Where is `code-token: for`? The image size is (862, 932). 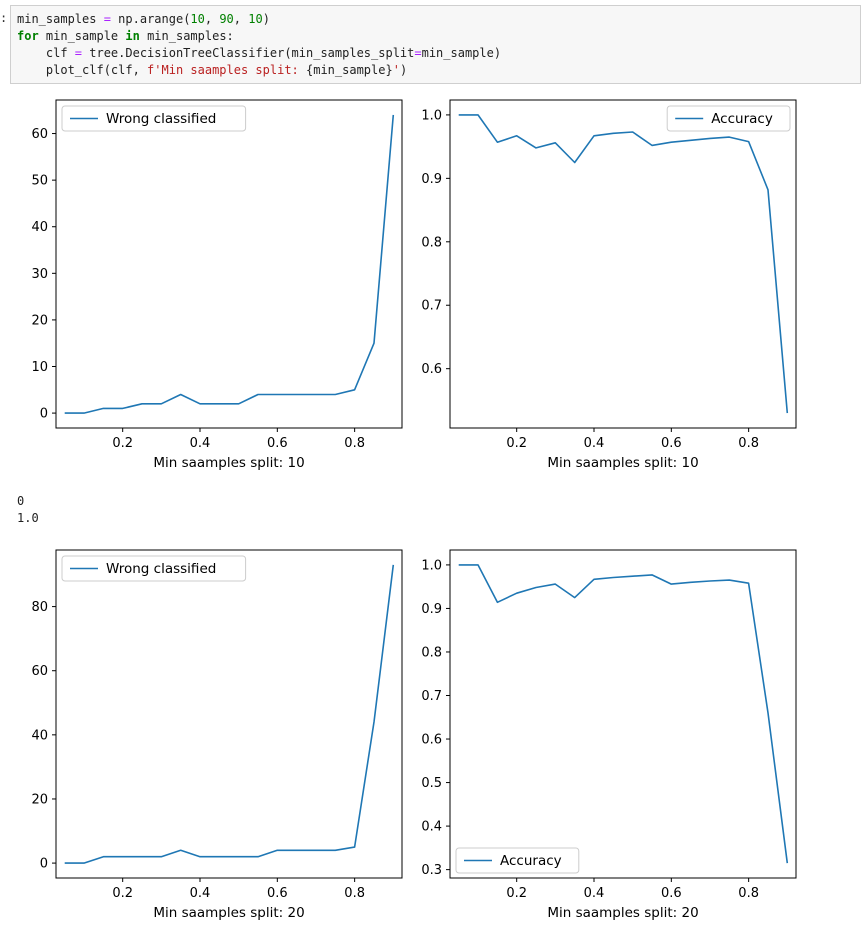
code-token: for is located at coordinates (28, 36).